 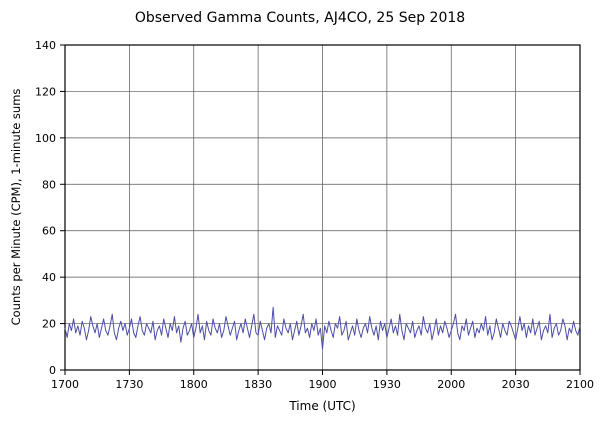 What do you see at coordinates (322, 328) in the screenshot?
I see `data-line` at bounding box center [322, 328].